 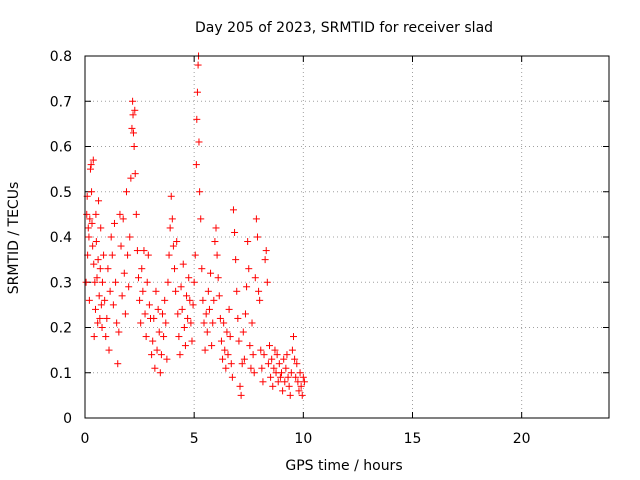 I want to click on x-tick-label: 0, so click(x=85, y=439).